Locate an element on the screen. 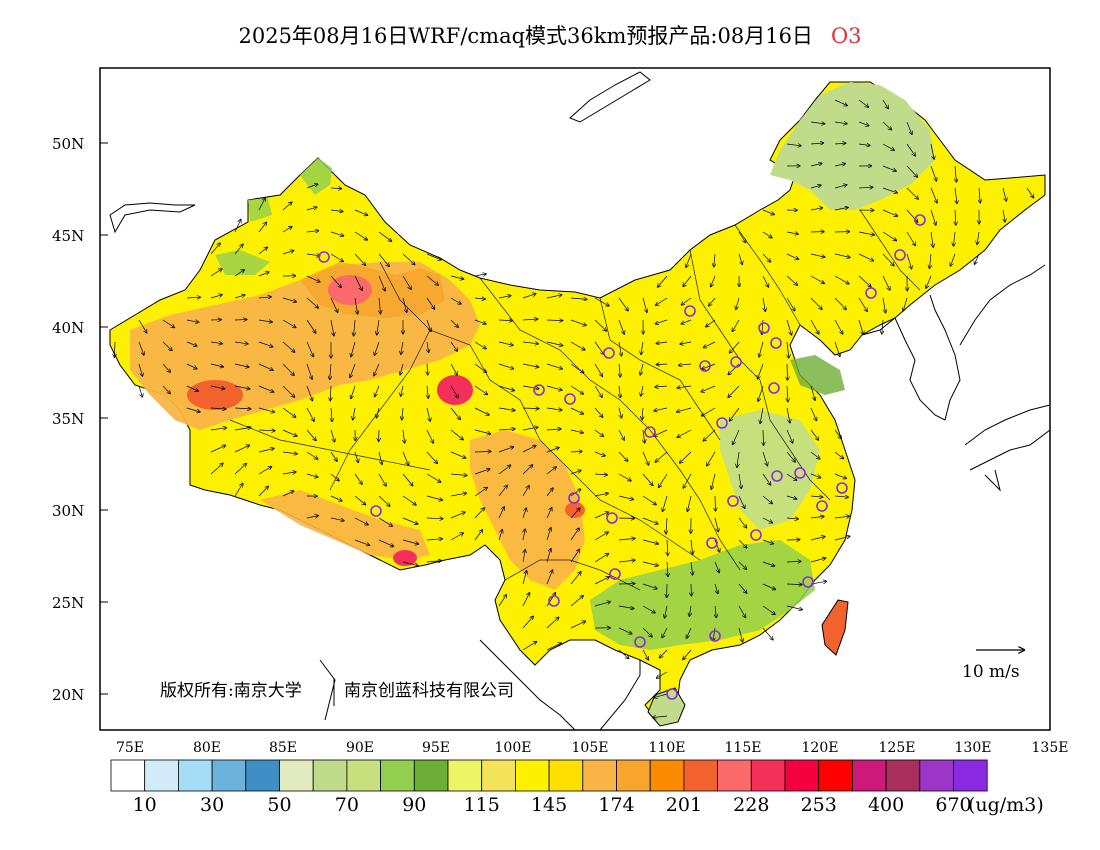  latitude-axis: 50N 45N 40N 35N 30N 25N 20N is located at coordinates (80, 419).